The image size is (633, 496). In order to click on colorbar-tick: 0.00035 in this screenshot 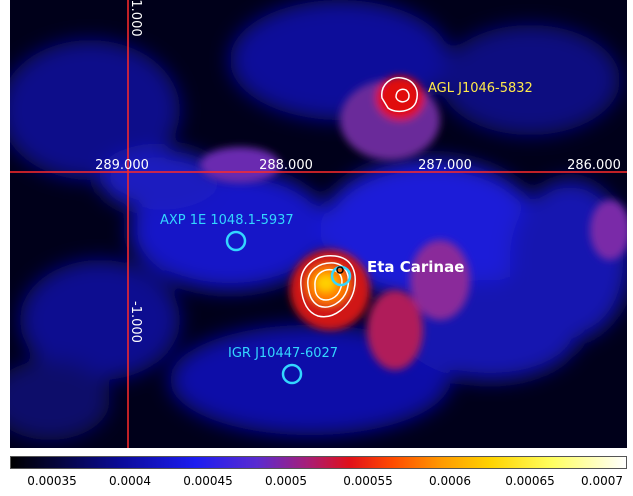, I will do `click(52, 481)`.